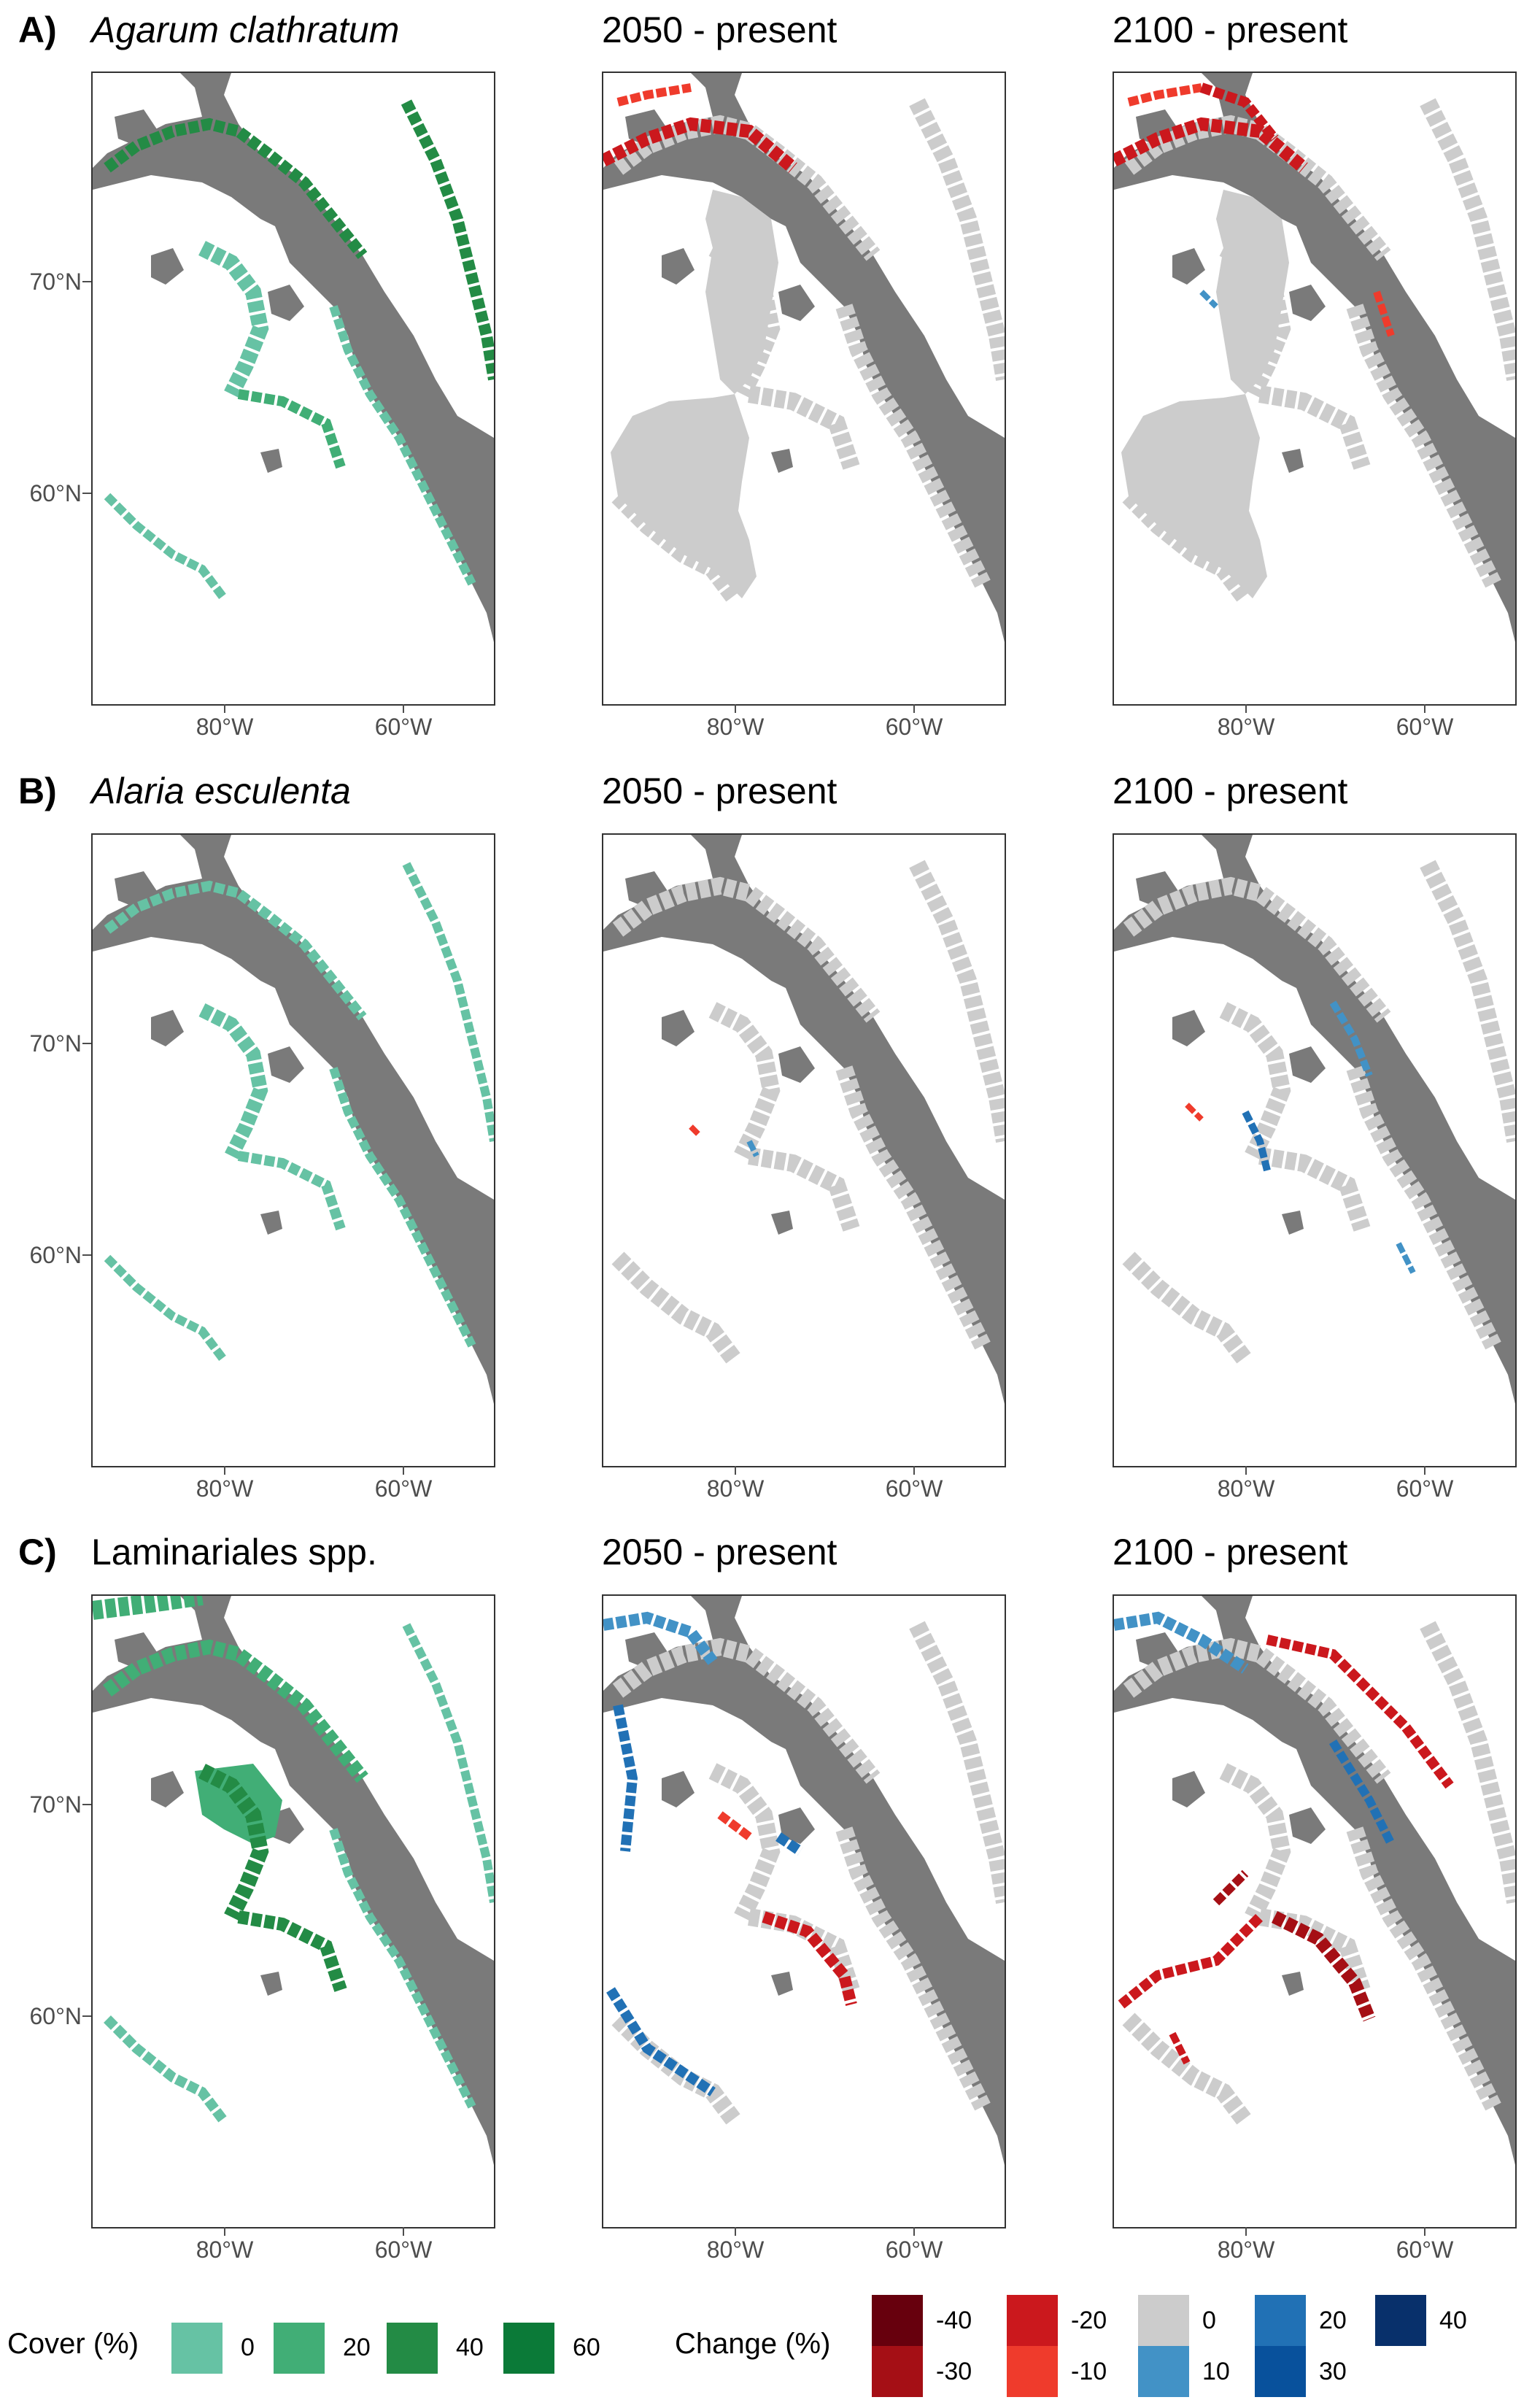 The width and height of the screenshot is (1532, 2408). What do you see at coordinates (753, 2344) in the screenshot?
I see `change-legend-title: Change (%)` at bounding box center [753, 2344].